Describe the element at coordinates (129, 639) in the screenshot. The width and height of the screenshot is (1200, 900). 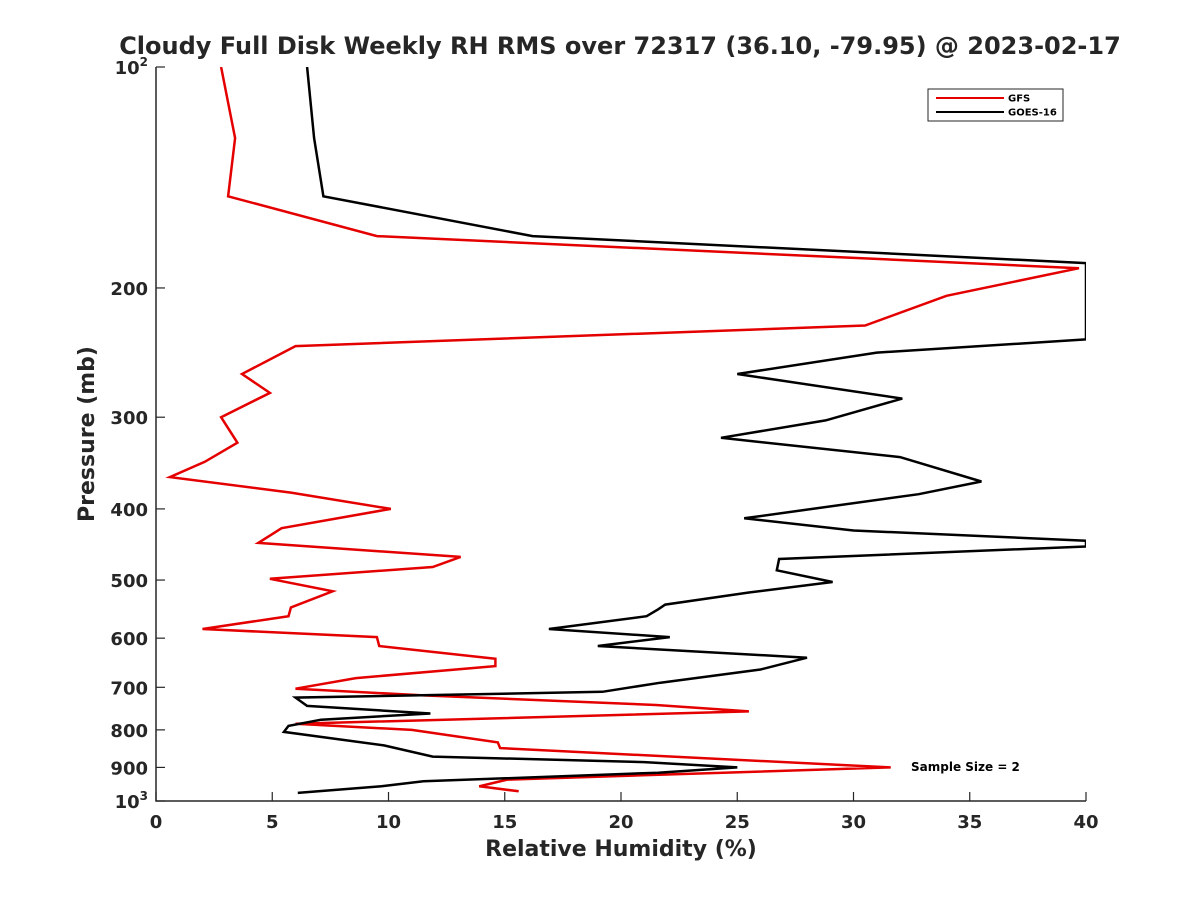
I see `y-tick-label: 600` at that location.